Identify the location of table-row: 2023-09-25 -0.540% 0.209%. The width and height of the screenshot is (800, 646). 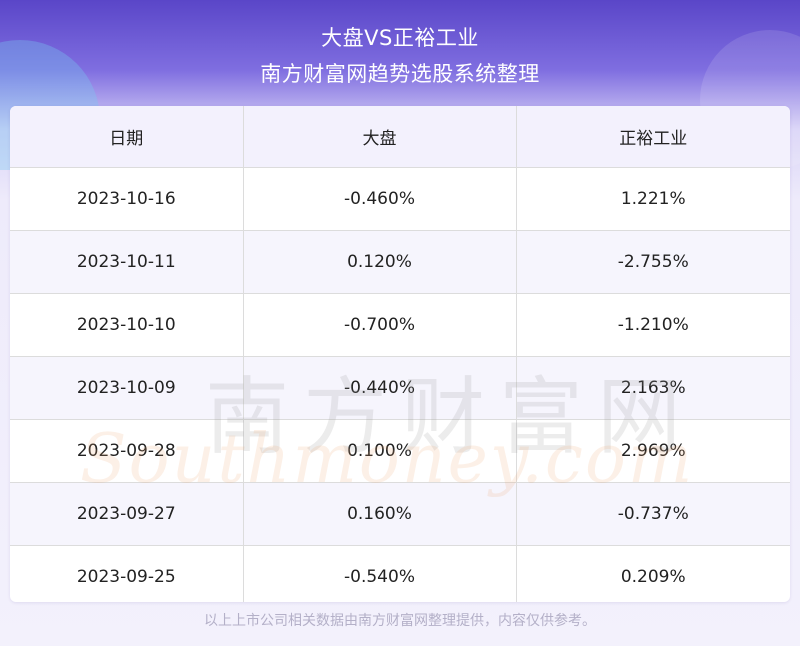
(400, 573).